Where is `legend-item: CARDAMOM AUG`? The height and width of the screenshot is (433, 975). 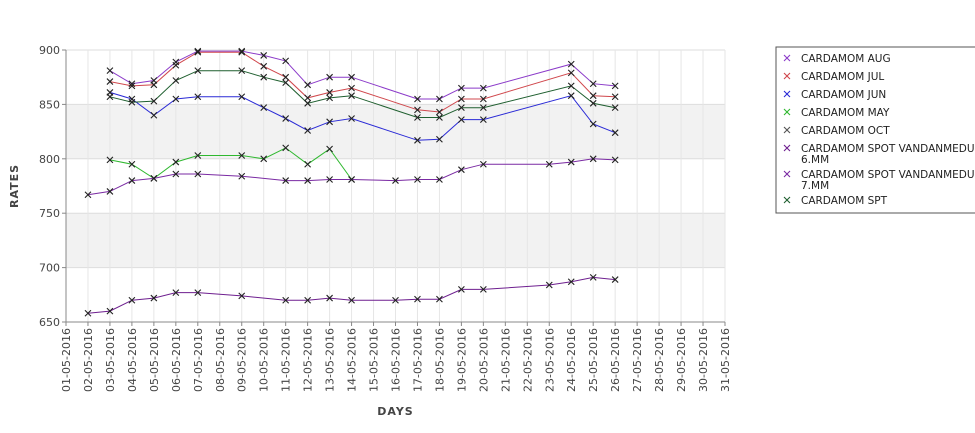 legend-item: CARDAMOM AUG is located at coordinates (837, 59).